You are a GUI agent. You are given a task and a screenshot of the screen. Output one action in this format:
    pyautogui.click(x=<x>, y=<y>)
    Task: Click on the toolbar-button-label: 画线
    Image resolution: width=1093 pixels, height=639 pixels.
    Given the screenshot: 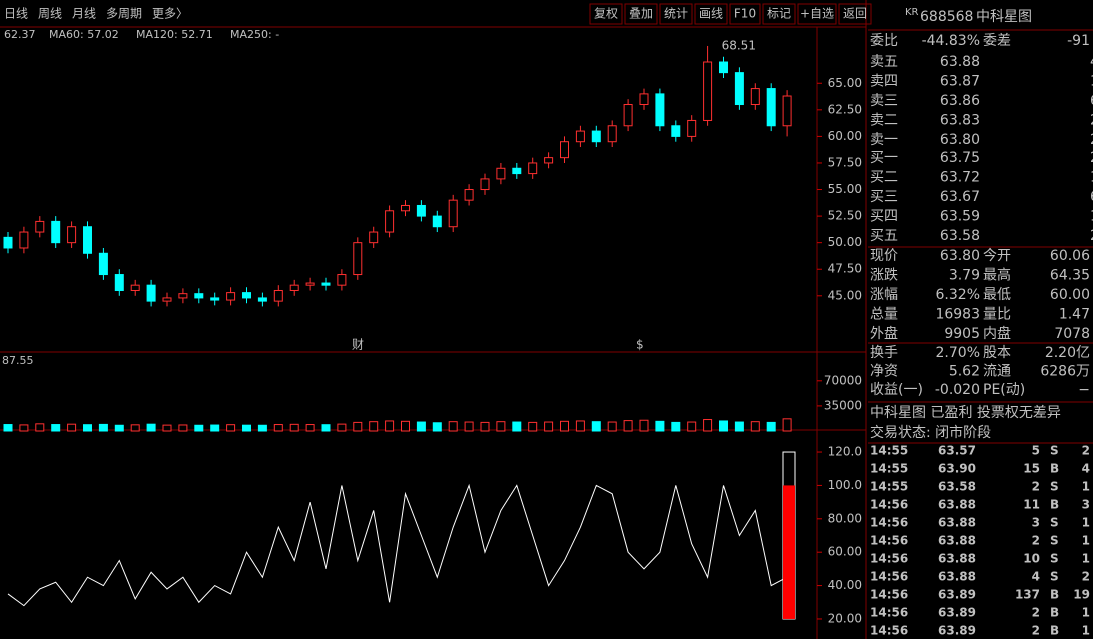 What is the action you would take?
    pyautogui.click(x=711, y=14)
    